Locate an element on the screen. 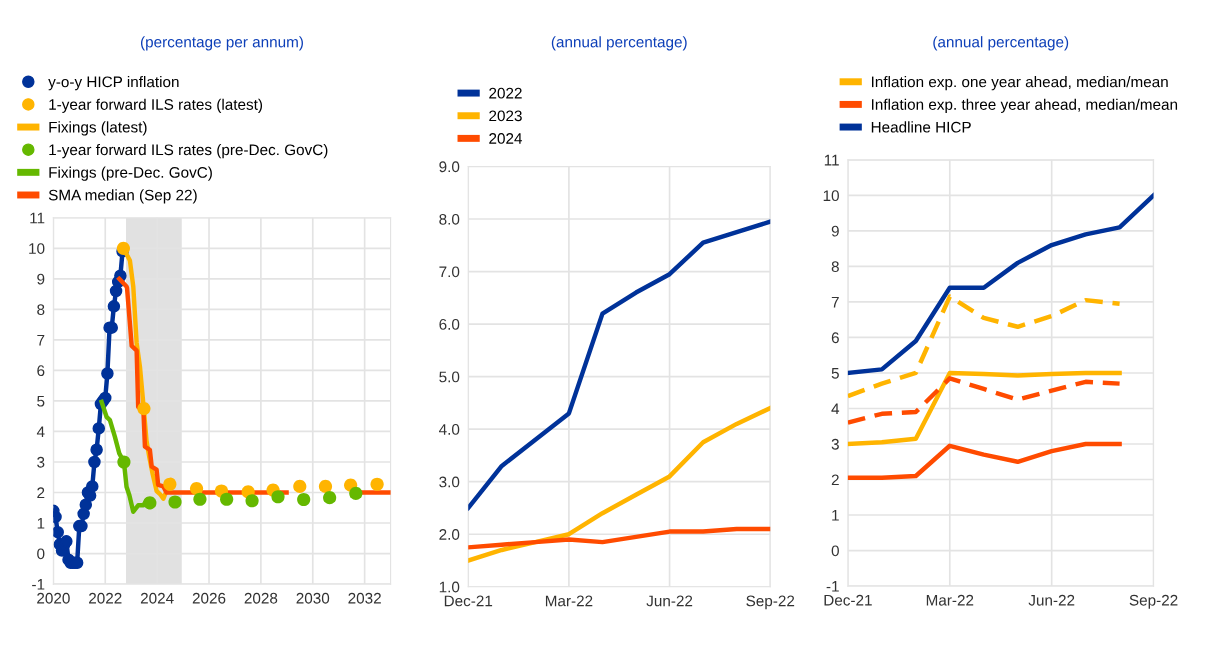 The height and width of the screenshot is (666, 1213). legend-label: Inflation exp. three year ahead, median/mean is located at coordinates (1024, 105).